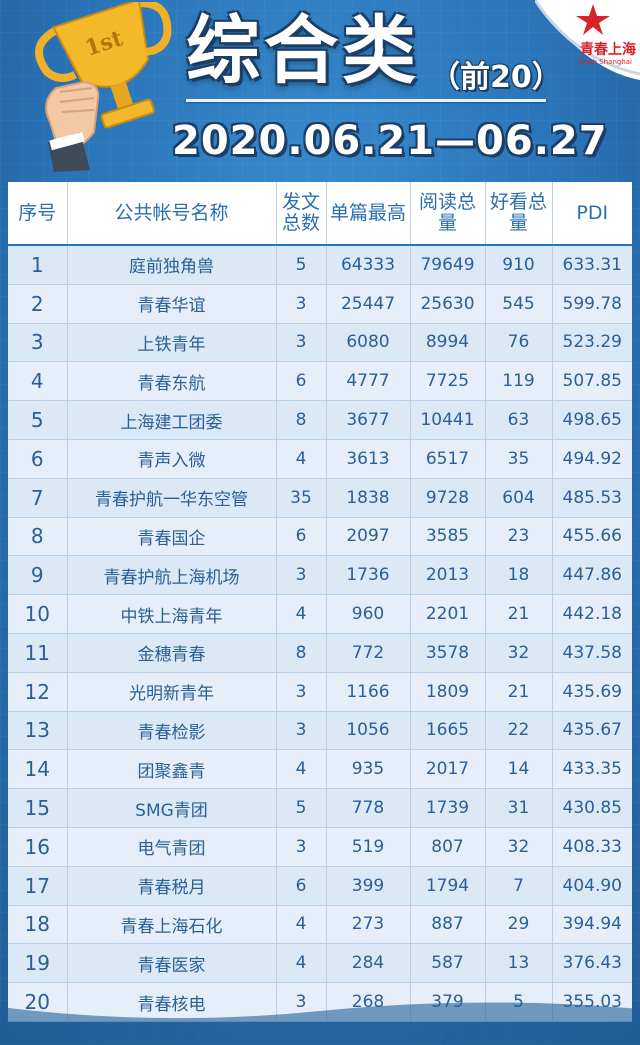  I want to click on col-single-max-cell: 399, so click(368, 886).